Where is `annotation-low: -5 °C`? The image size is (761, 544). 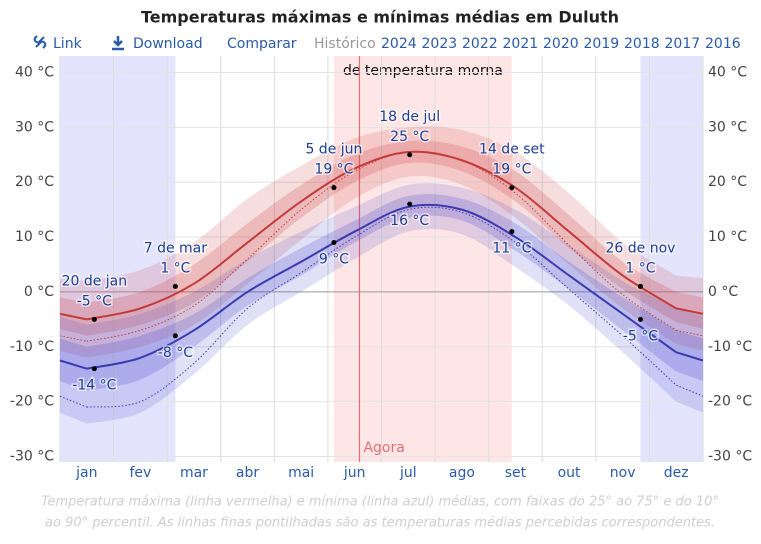
annotation-low: -5 °C is located at coordinates (640, 336).